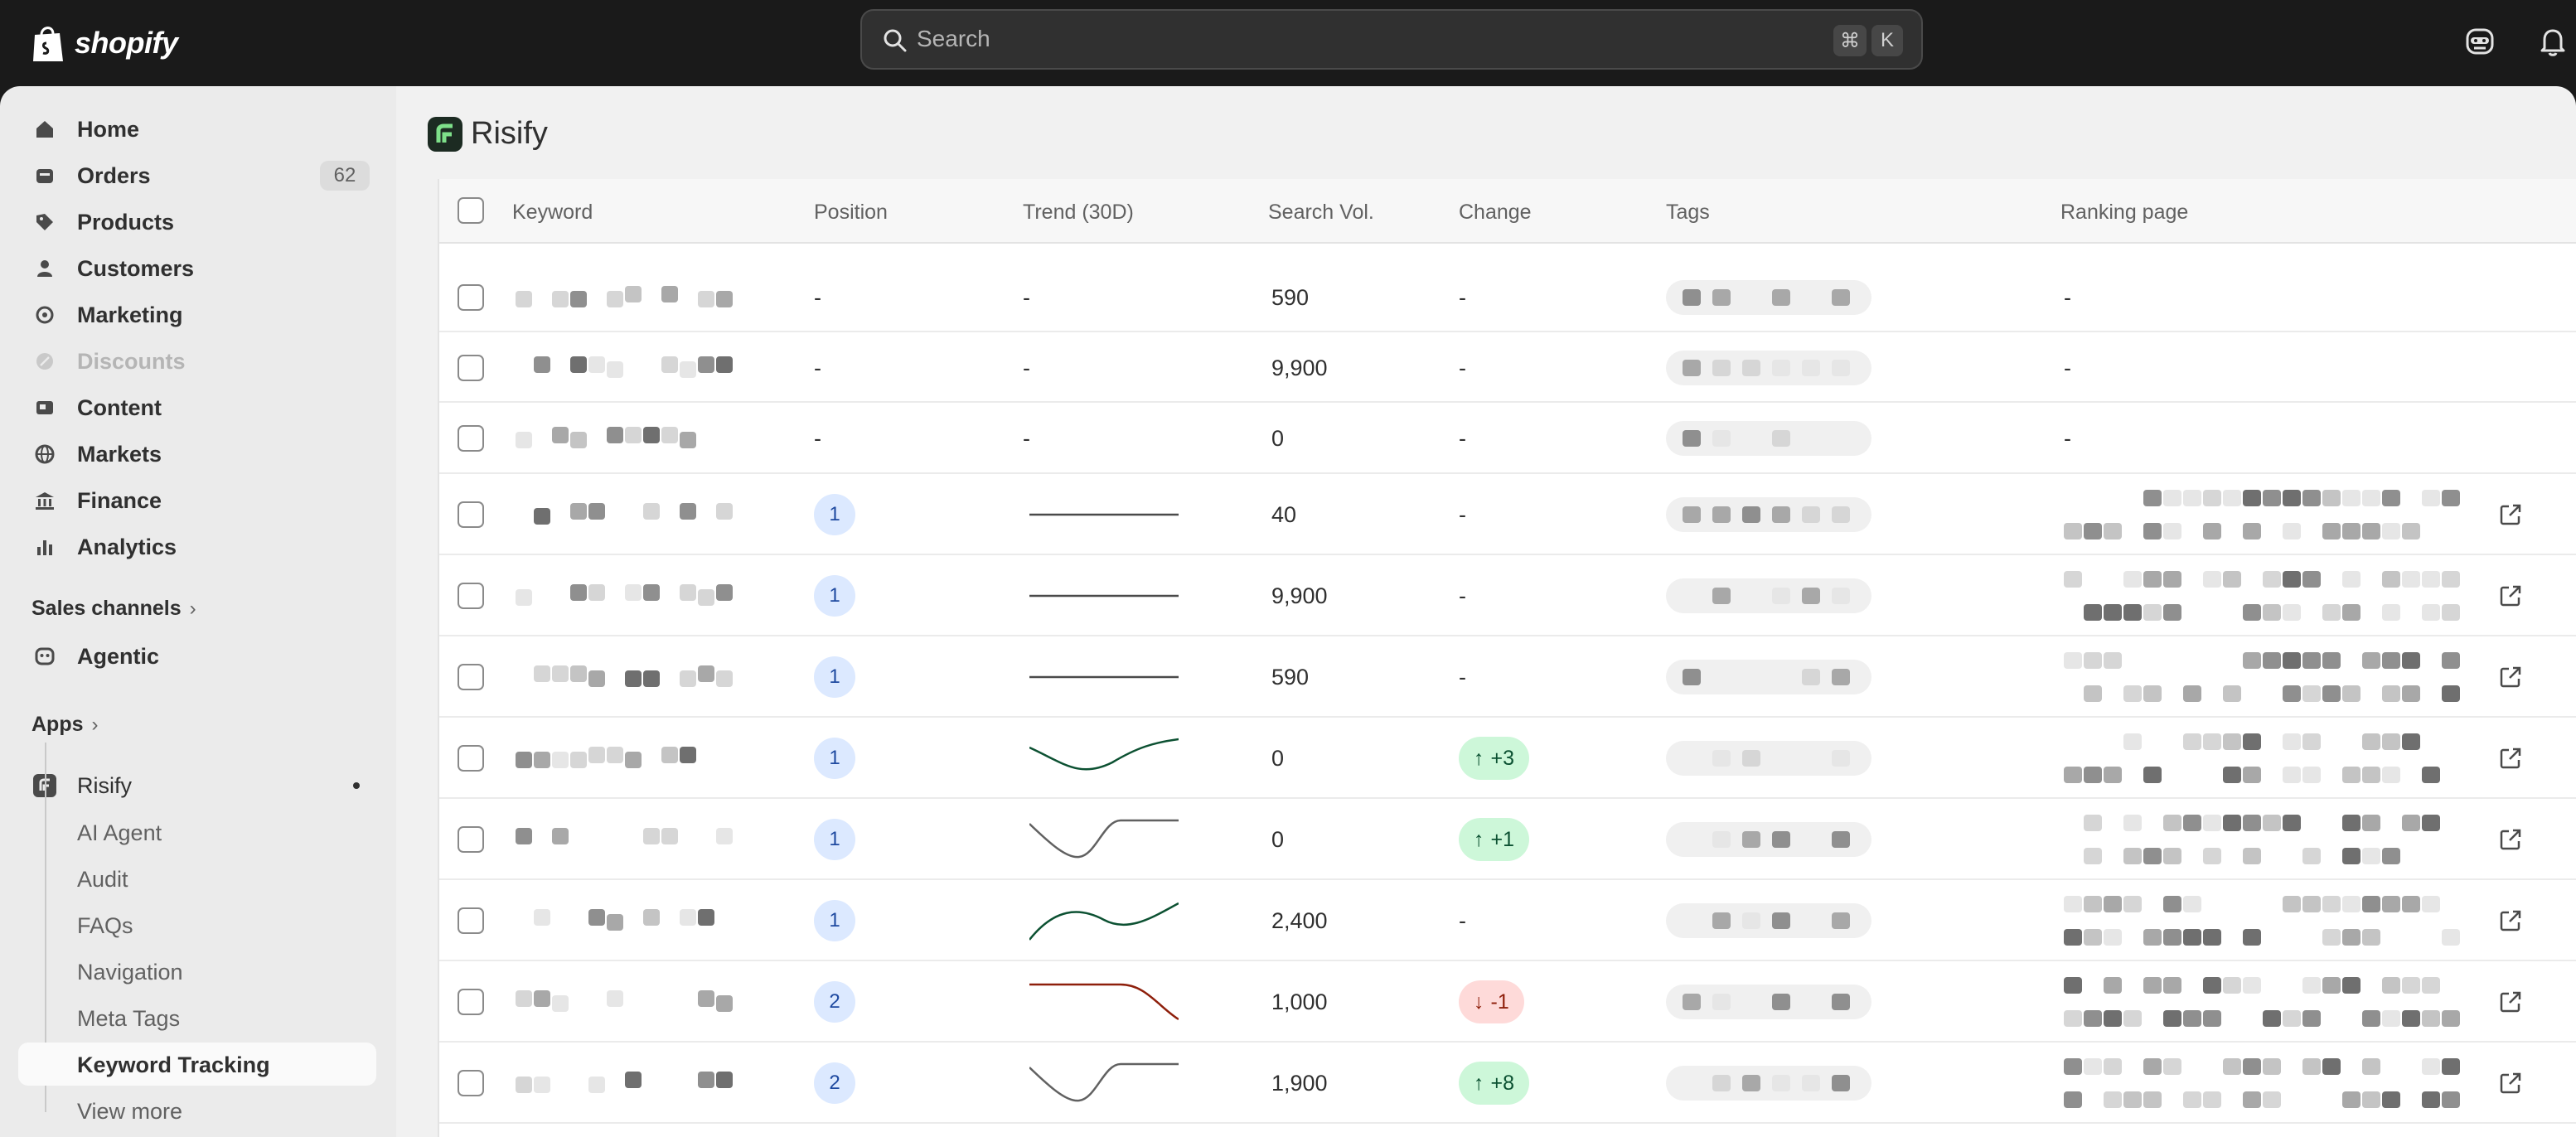  I want to click on apps-heading: Apps ›, so click(65, 725).